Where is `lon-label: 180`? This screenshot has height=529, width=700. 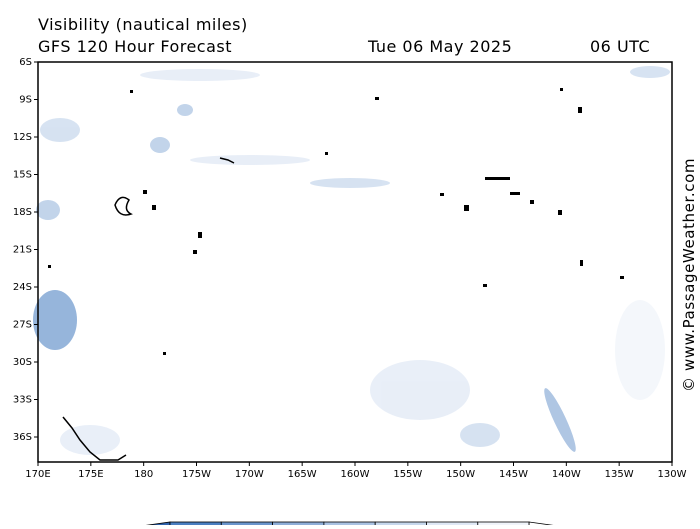
lon-label: 180 is located at coordinates (143, 474).